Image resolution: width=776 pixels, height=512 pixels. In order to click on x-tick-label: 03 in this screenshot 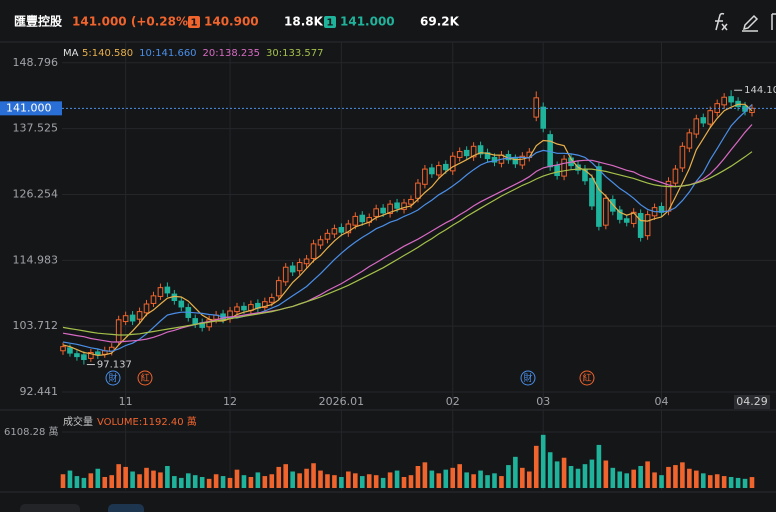, I will do `click(543, 401)`.